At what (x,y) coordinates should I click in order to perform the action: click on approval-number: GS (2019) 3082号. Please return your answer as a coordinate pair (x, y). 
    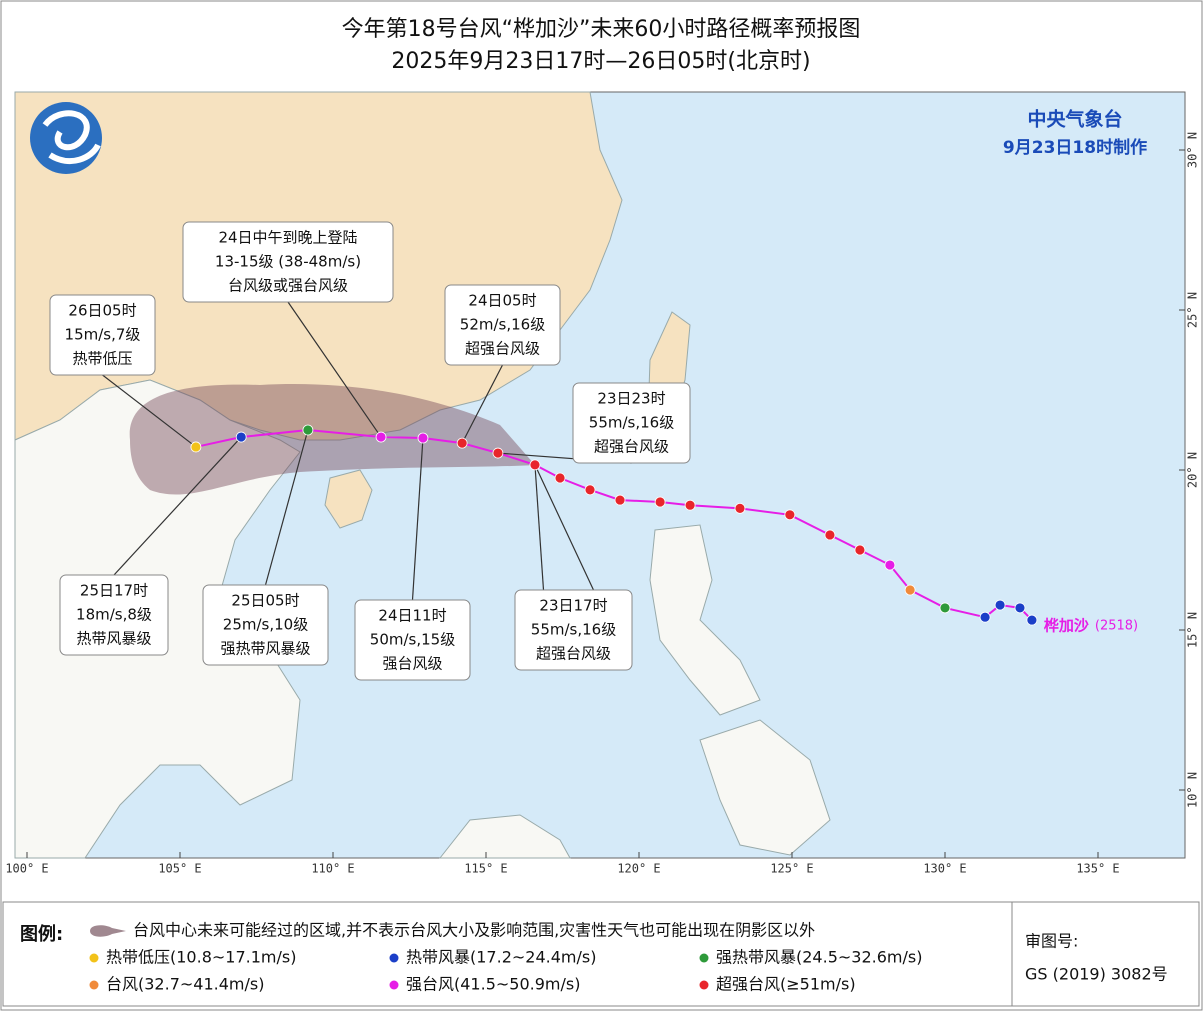
    Looking at the image, I should click on (1096, 974).